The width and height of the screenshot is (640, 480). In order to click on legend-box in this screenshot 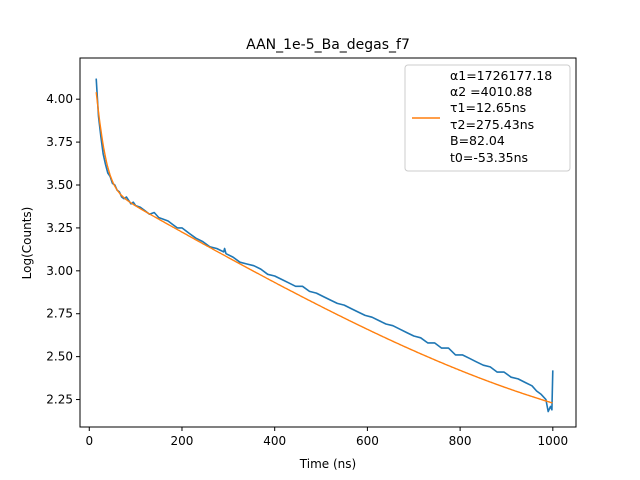, I will do `click(487, 118)`.